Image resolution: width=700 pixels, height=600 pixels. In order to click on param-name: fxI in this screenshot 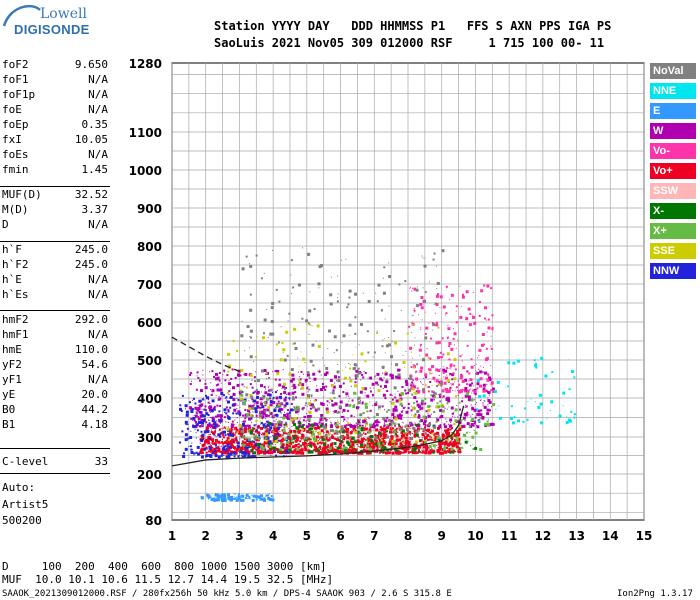, I will do `click(12, 139)`.